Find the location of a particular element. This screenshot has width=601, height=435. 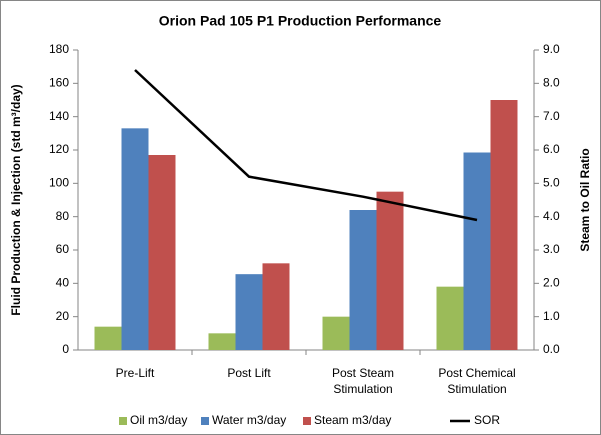

y2-tick-label: 7.0 is located at coordinates (551, 116).